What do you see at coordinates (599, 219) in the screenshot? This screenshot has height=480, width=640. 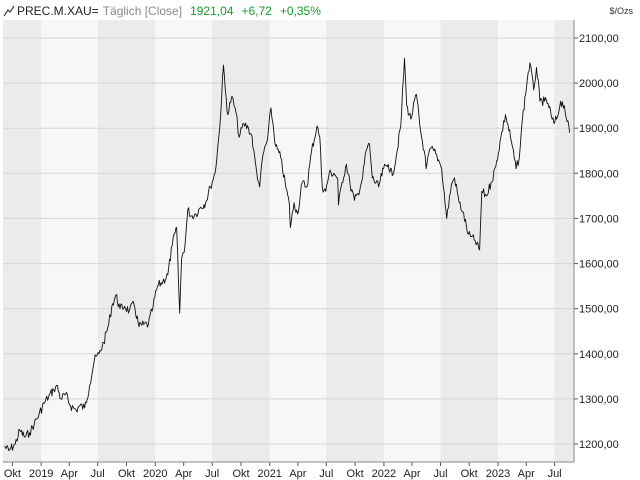 I see `y-tick-label: 1700,00` at bounding box center [599, 219].